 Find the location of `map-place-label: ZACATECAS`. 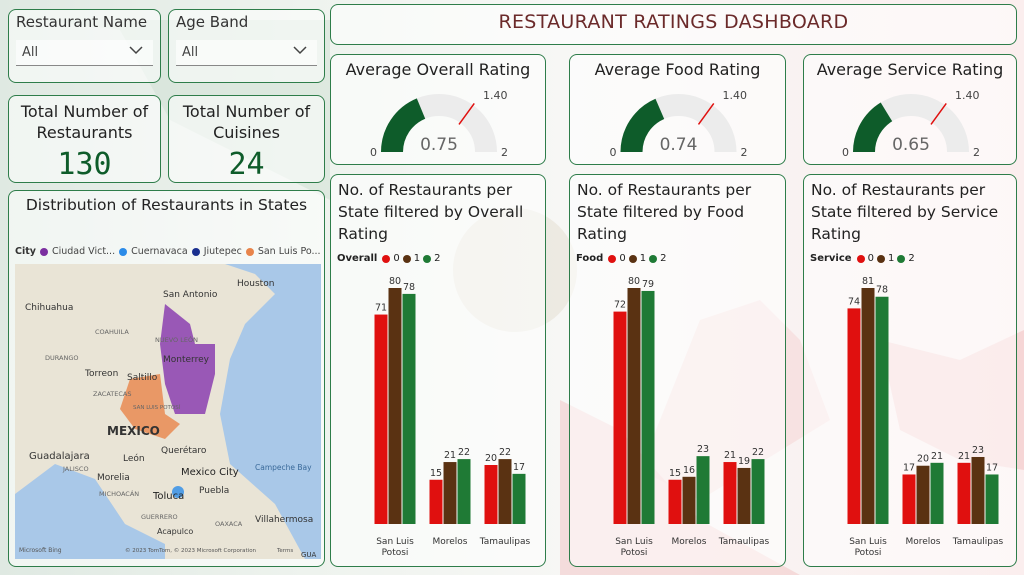

map-place-label: ZACATECAS is located at coordinates (112, 394).